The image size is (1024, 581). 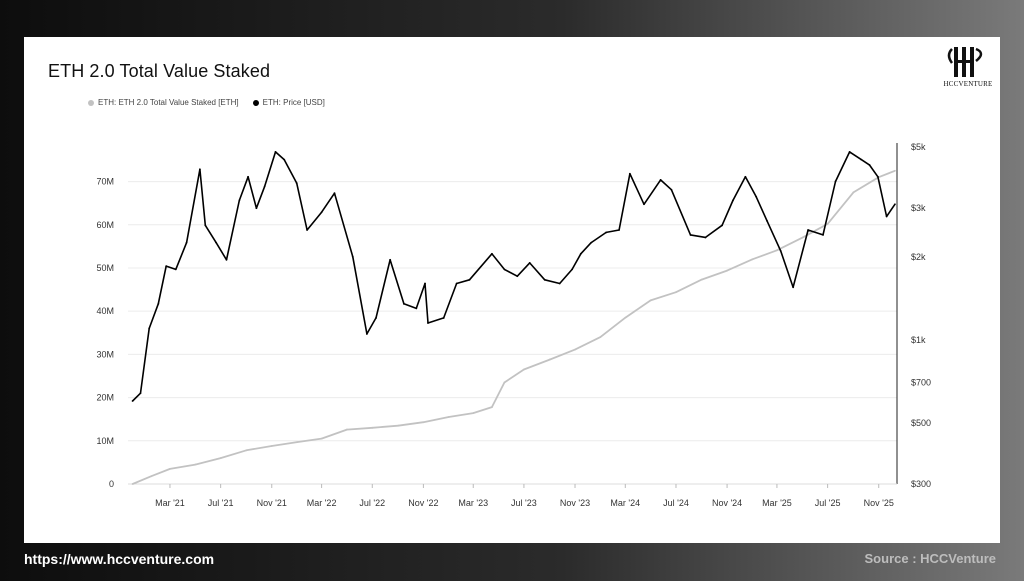 I want to click on y-right-tick-label: $2k, so click(x=918, y=257).